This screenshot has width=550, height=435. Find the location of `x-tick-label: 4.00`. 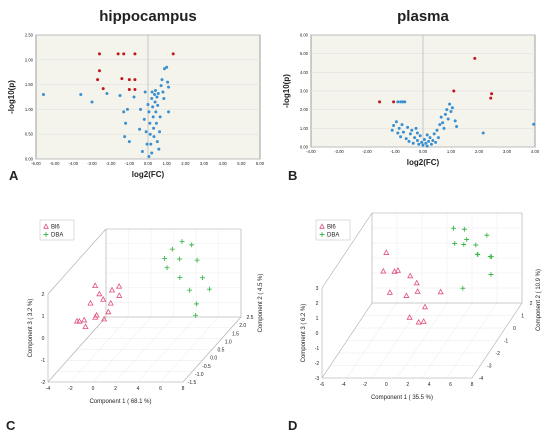

x-tick-label: 4.00 is located at coordinates (223, 163).